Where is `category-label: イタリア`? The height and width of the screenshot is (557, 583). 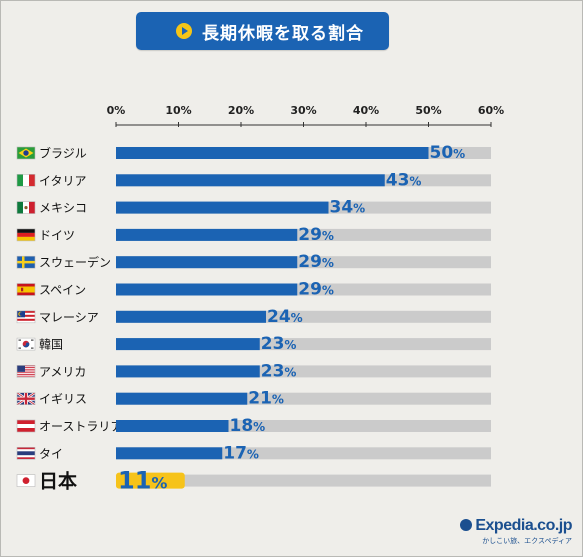
category-label: イタリア is located at coordinates (63, 181).